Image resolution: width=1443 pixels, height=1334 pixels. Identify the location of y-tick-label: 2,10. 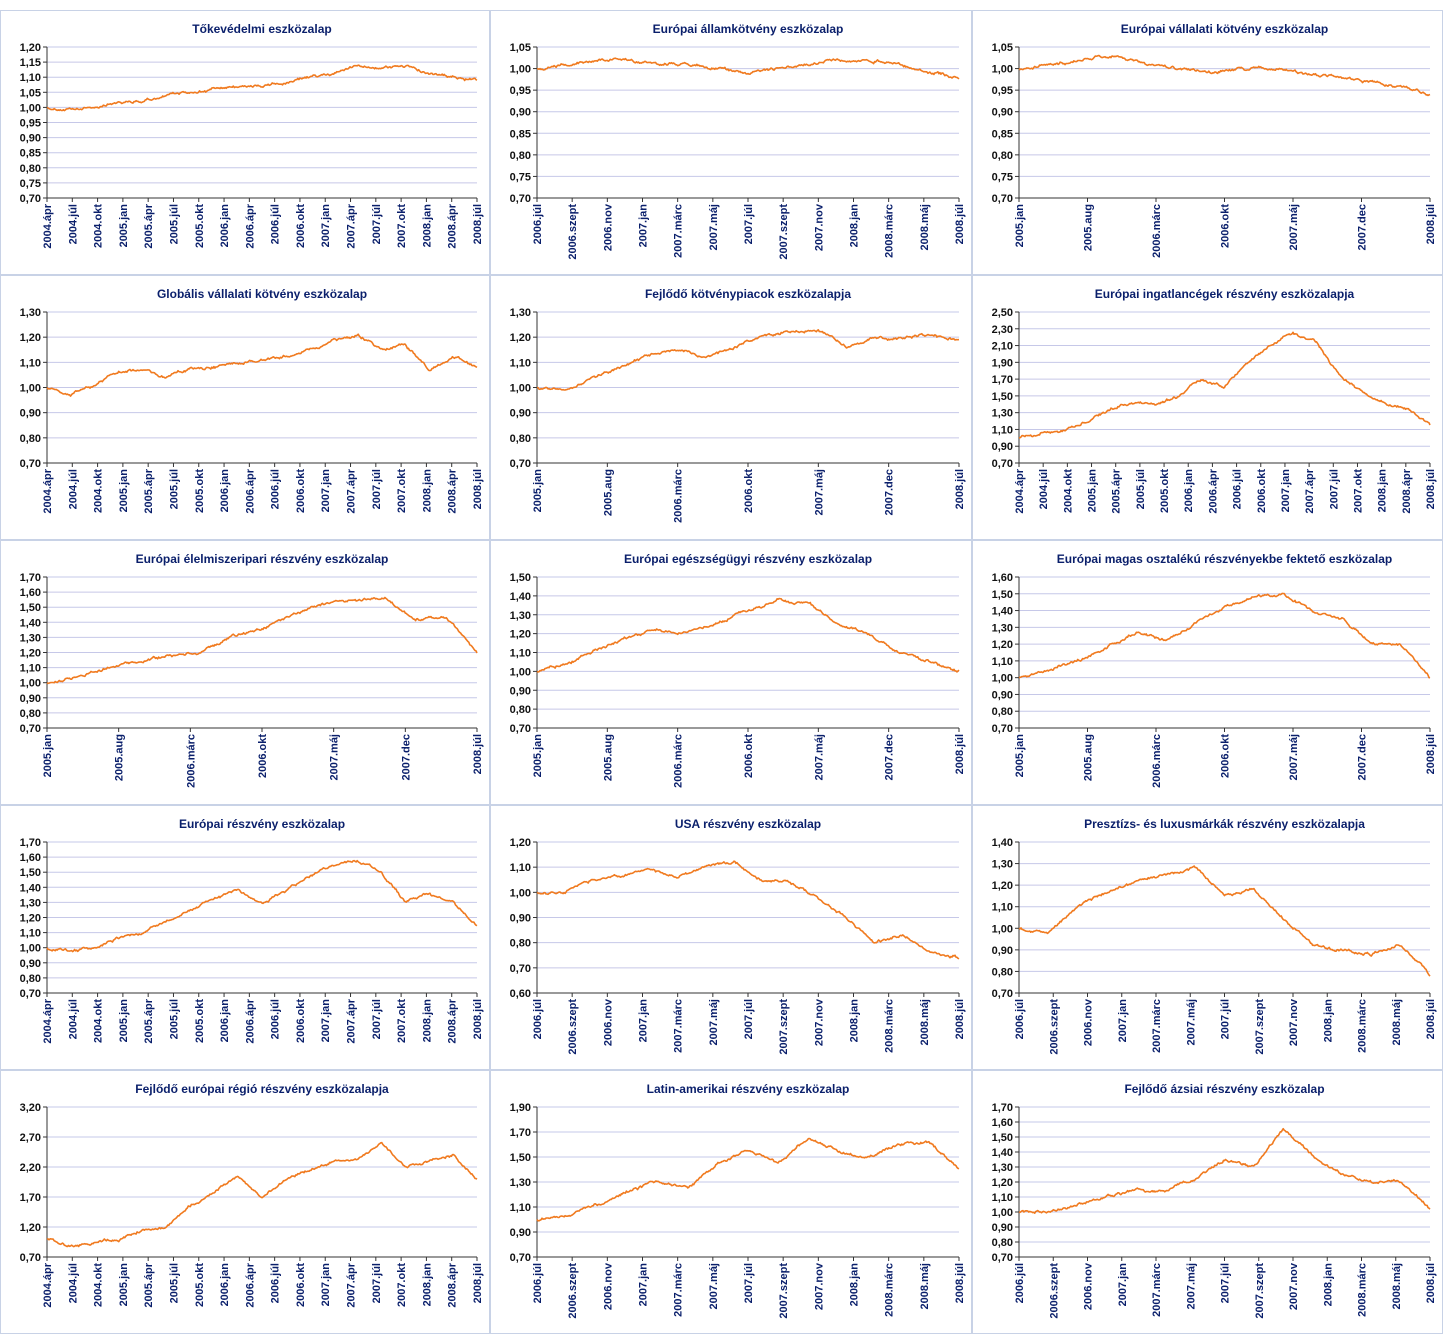
(1002, 347).